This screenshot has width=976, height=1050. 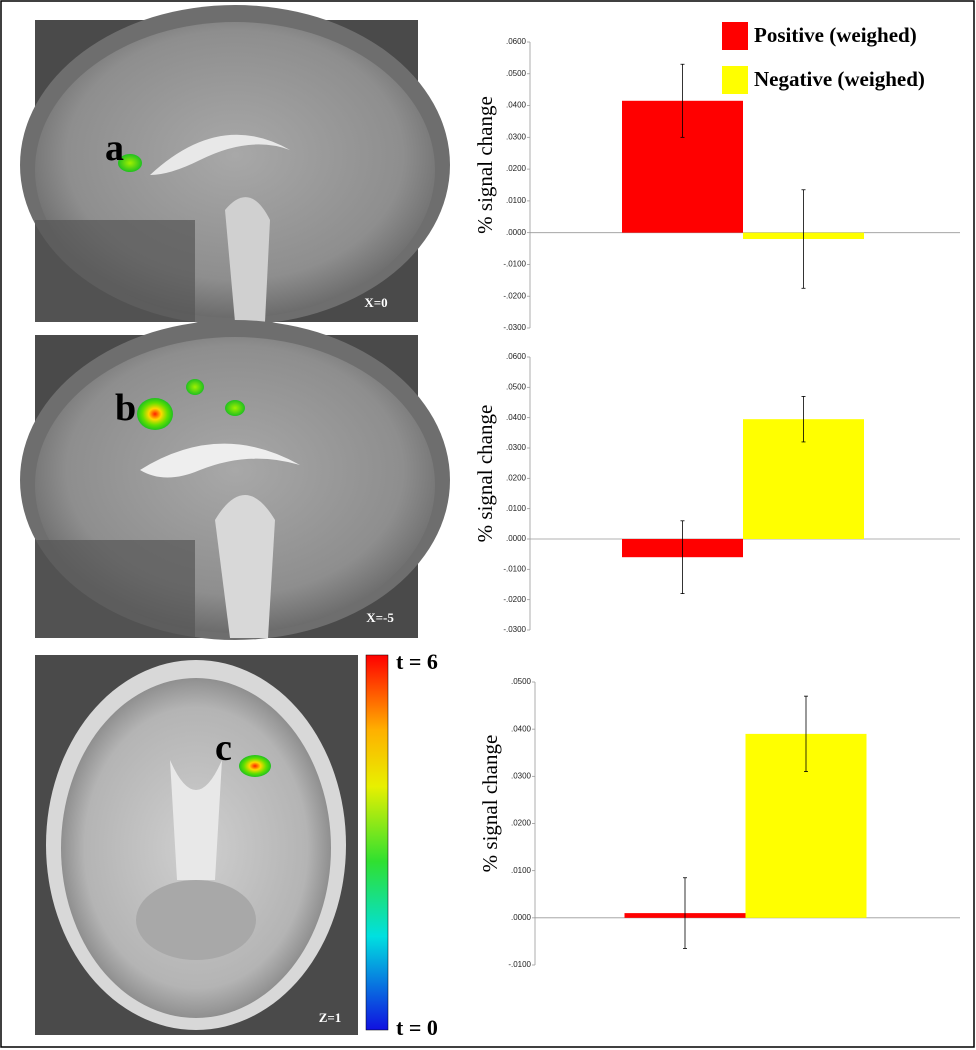 I want to click on panel-letter: b, so click(x=125, y=408).